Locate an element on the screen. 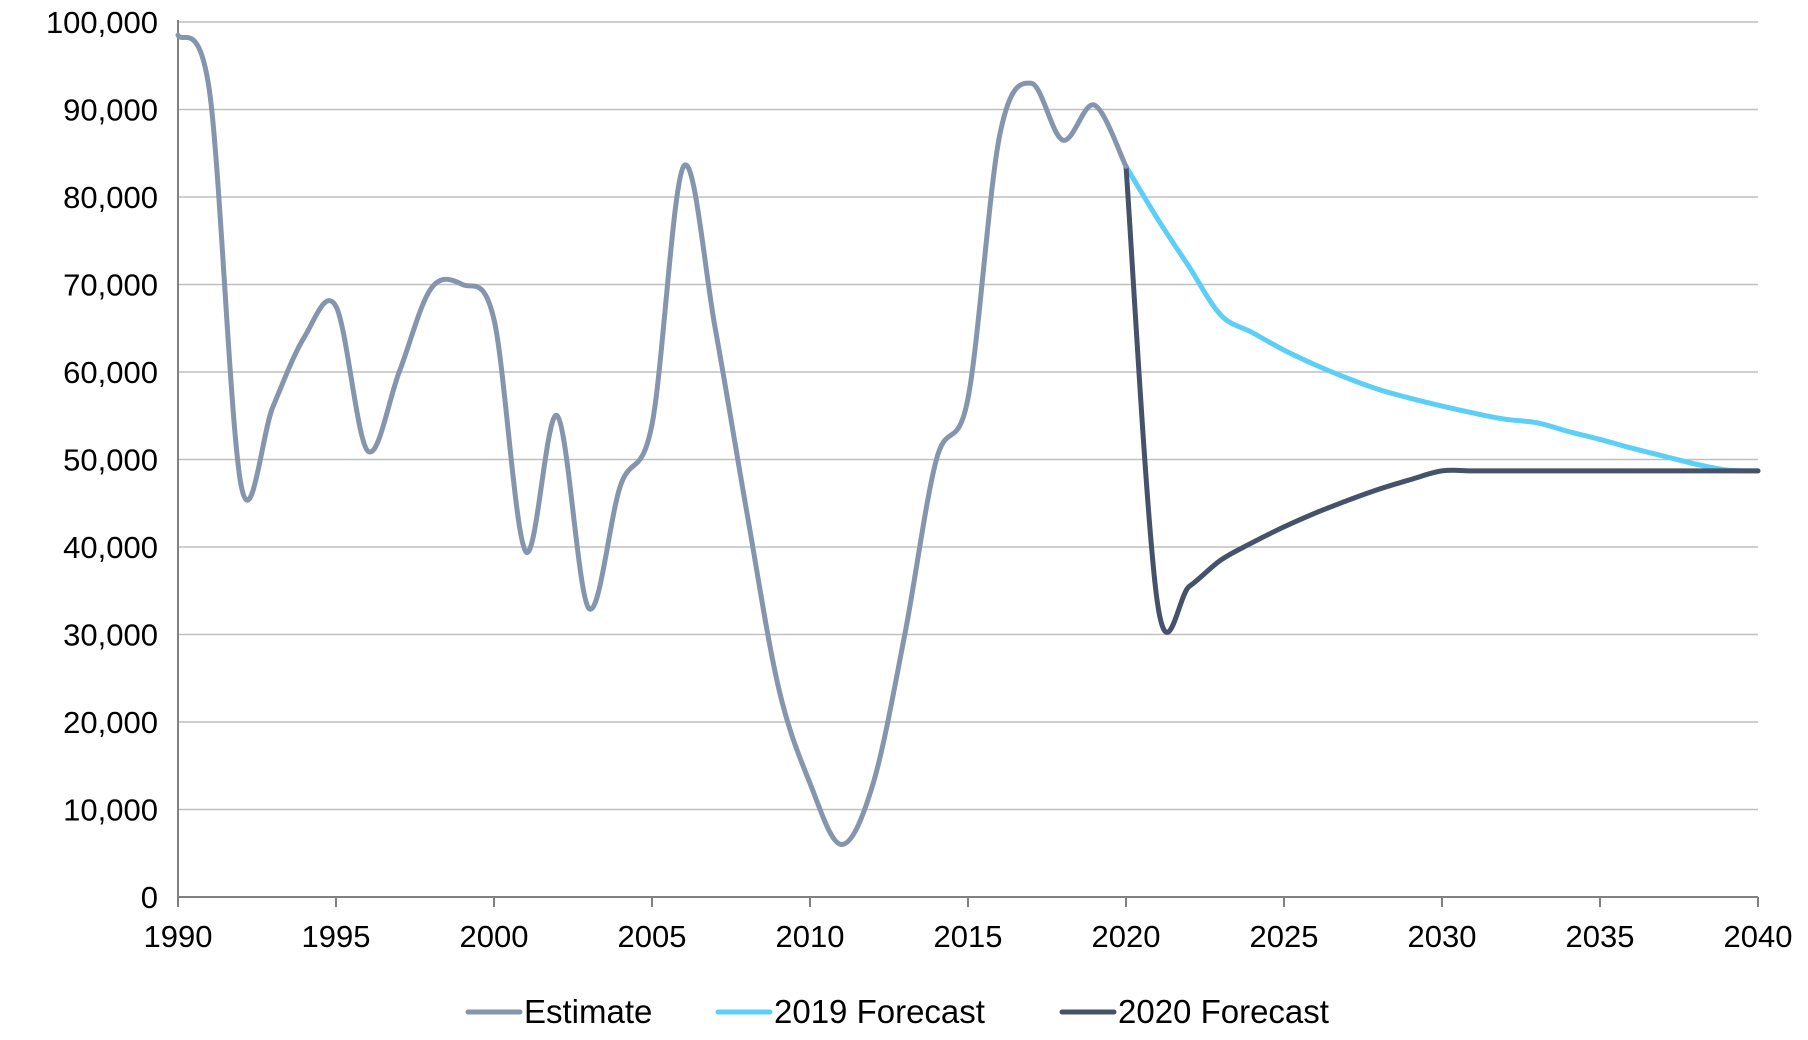  y-tick-label: 100,000 is located at coordinates (102, 22).